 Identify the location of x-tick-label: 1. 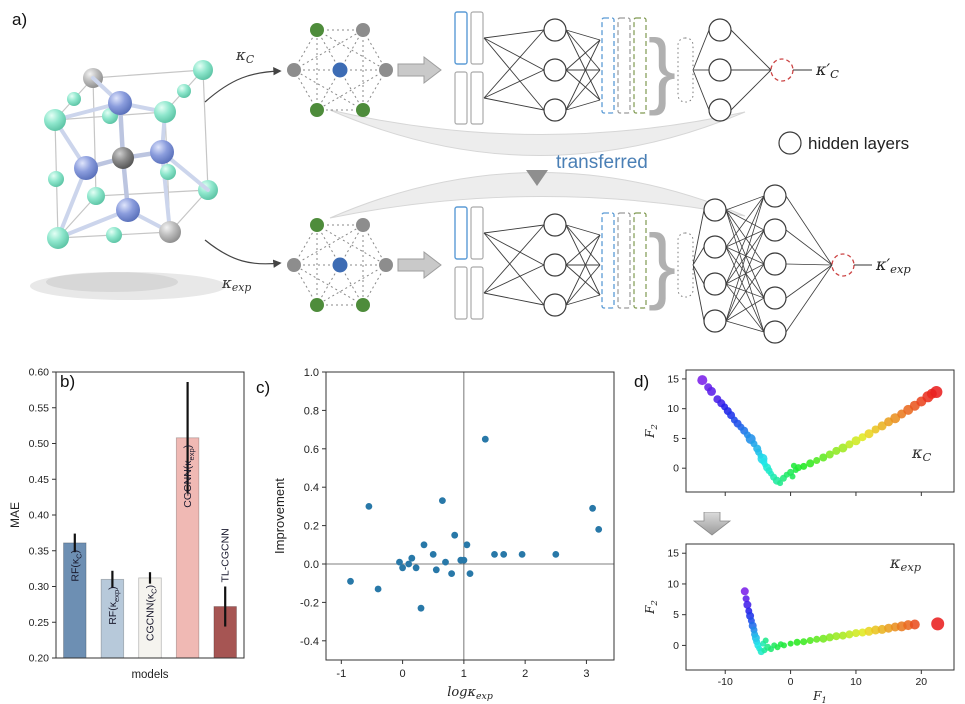
(464, 674).